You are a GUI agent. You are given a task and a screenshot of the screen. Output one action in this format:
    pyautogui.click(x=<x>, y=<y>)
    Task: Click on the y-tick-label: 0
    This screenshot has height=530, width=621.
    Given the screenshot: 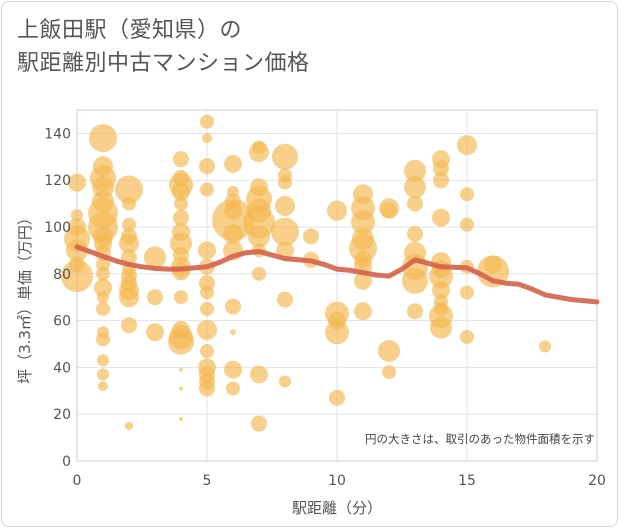 What is the action you would take?
    pyautogui.click(x=66, y=462)
    